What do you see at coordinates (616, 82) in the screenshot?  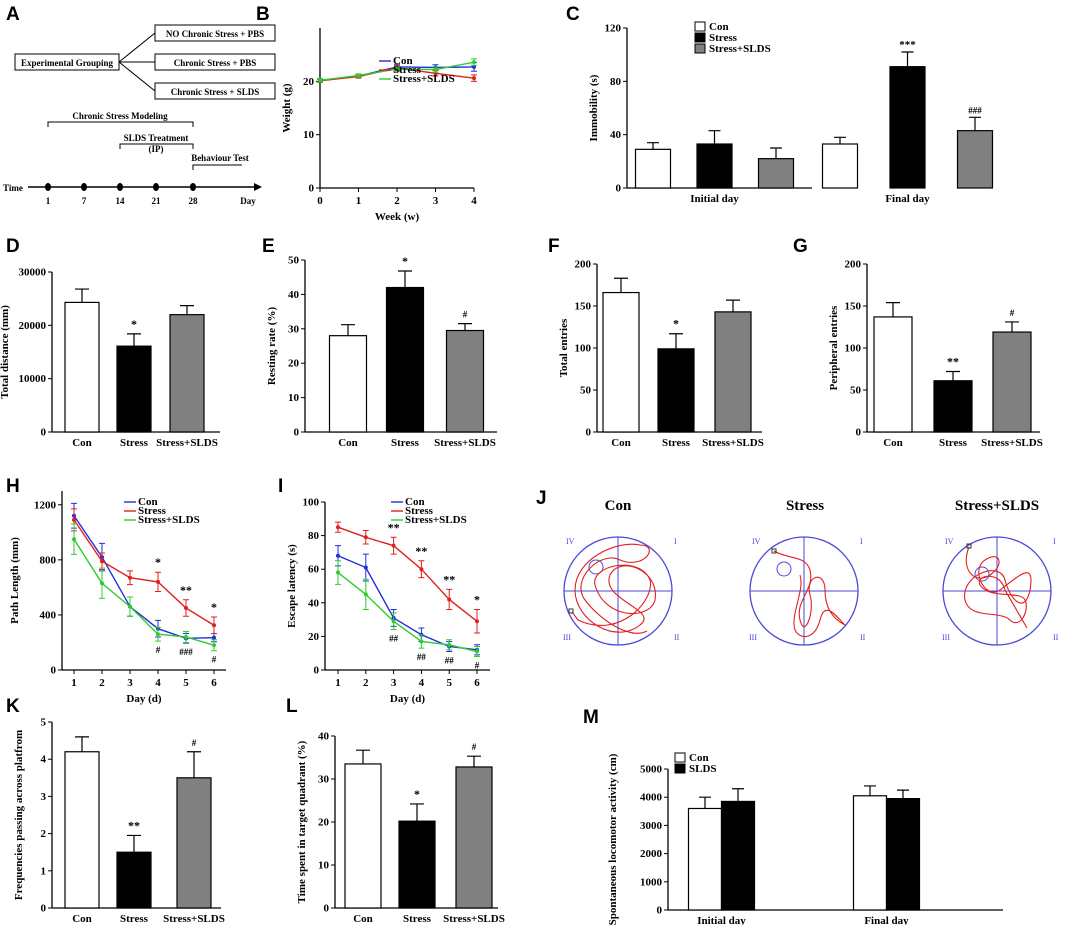 I see `y-tick-label: 80` at bounding box center [616, 82].